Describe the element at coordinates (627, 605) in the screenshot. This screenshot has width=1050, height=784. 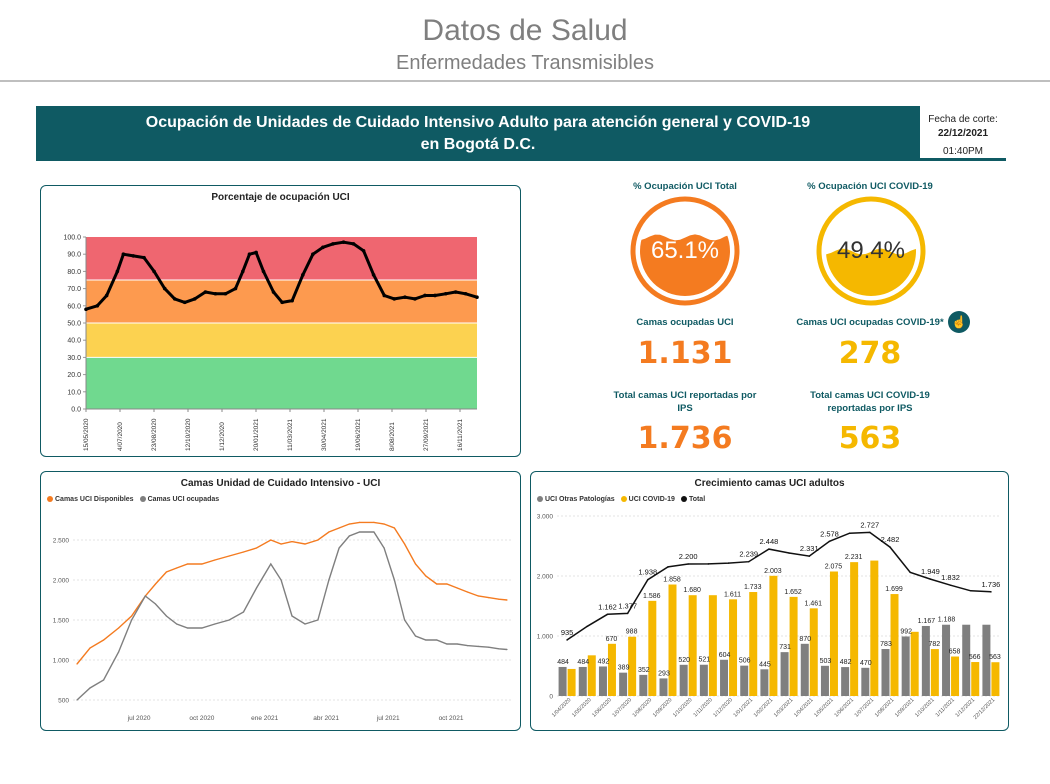
I see `total-label: 1.377` at that location.